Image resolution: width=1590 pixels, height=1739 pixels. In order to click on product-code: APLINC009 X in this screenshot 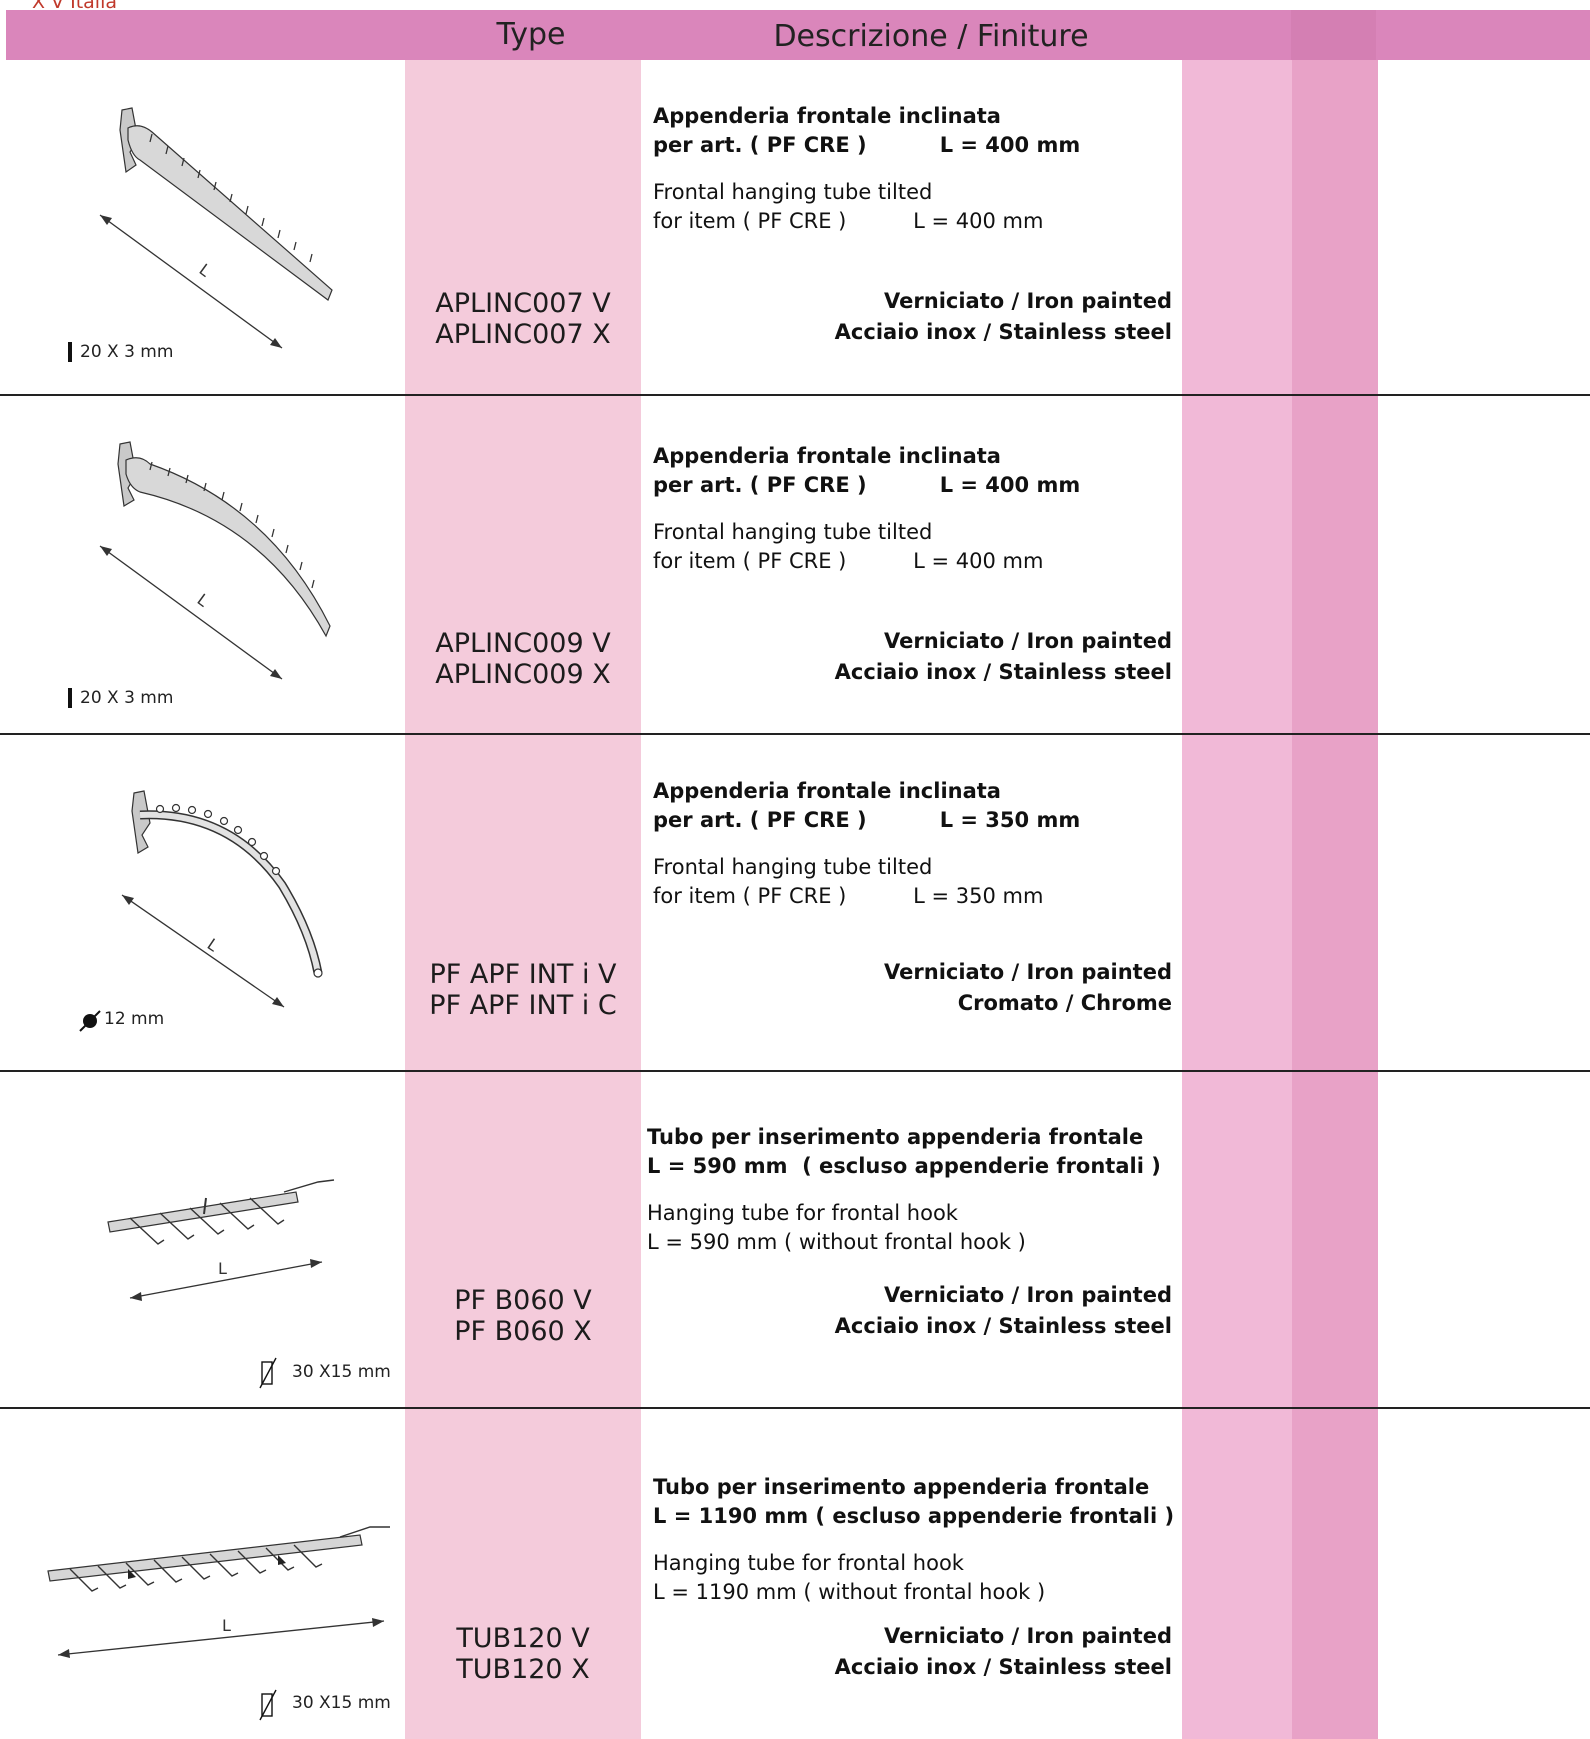, I will do `click(523, 674)`.